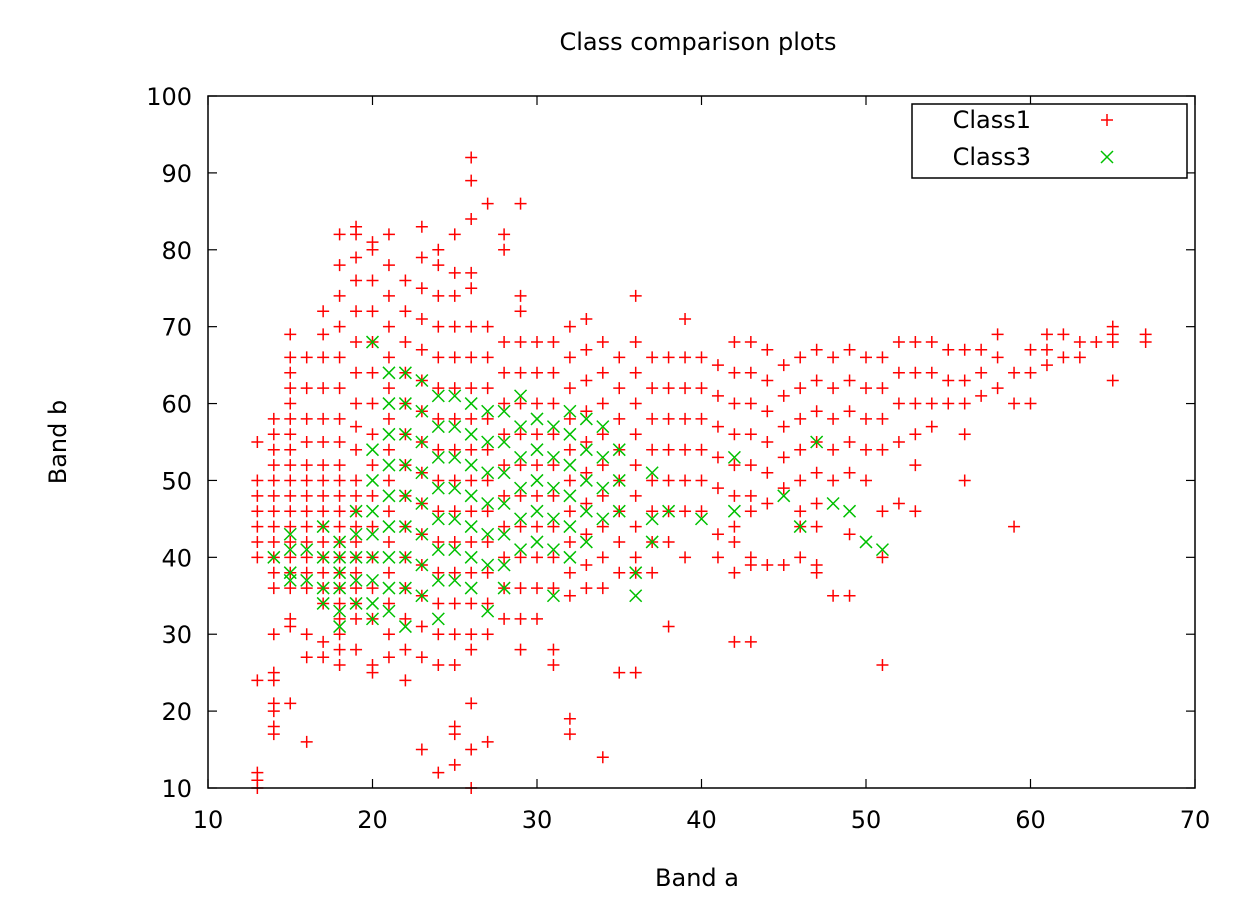 The height and width of the screenshot is (910, 1256). I want to click on x-tick-label: 30, so click(537, 820).